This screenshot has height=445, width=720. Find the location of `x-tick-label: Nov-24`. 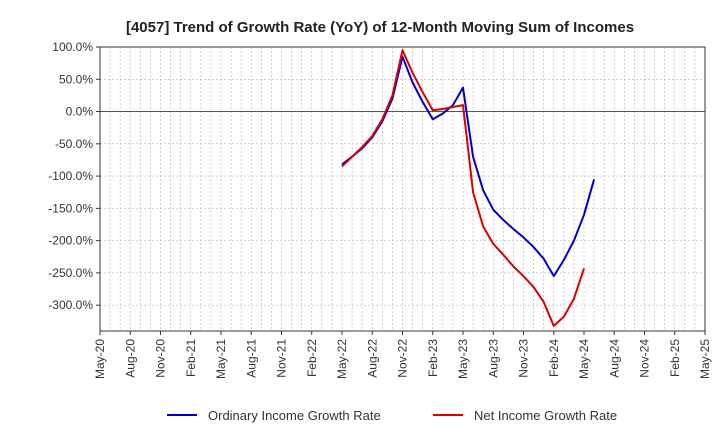

x-tick-label: Nov-24 is located at coordinates (645, 358).